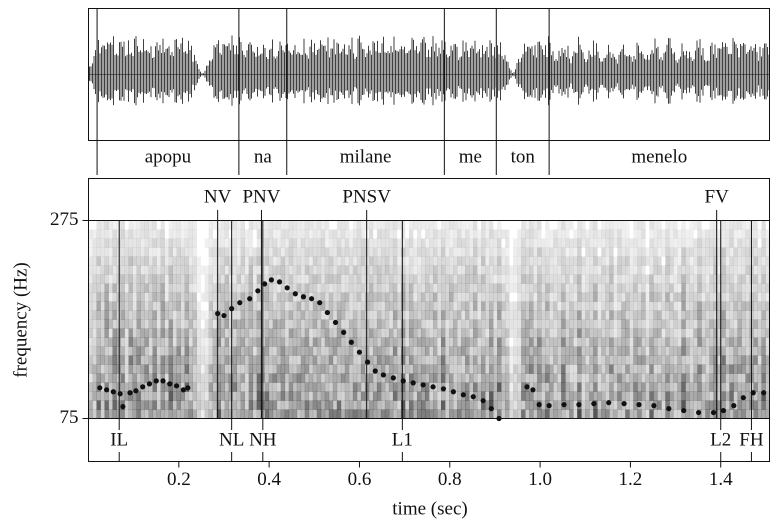  Describe the element at coordinates (402, 439) in the screenshot. I see `tier-label: L1` at that location.